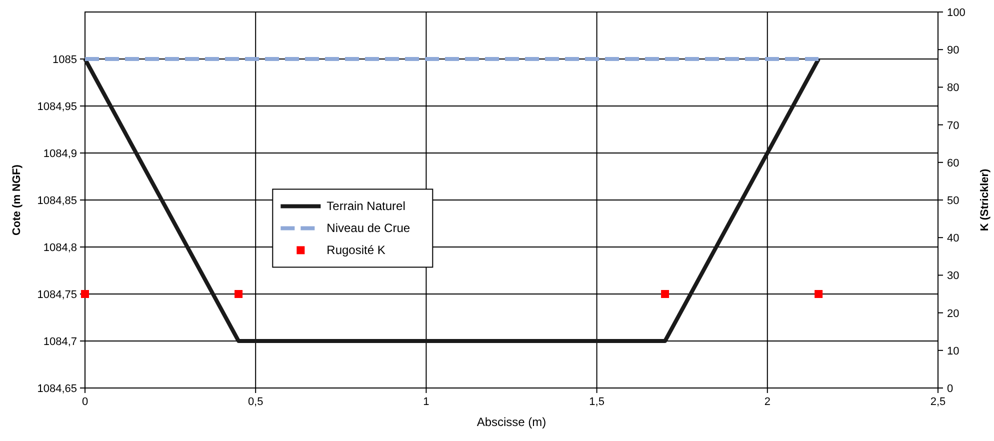  Describe the element at coordinates (57, 201) in the screenshot. I see `y-tick-label: 1084,85` at that location.